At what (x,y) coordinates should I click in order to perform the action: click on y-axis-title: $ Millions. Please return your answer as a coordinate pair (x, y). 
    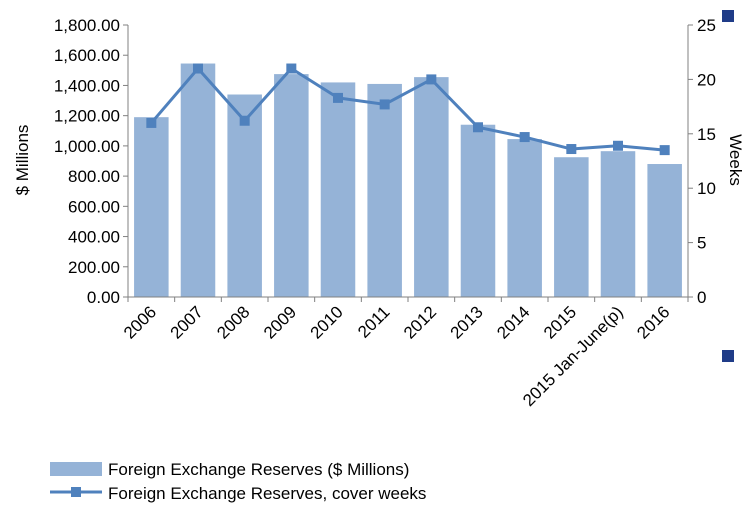
    Looking at the image, I should click on (22, 160).